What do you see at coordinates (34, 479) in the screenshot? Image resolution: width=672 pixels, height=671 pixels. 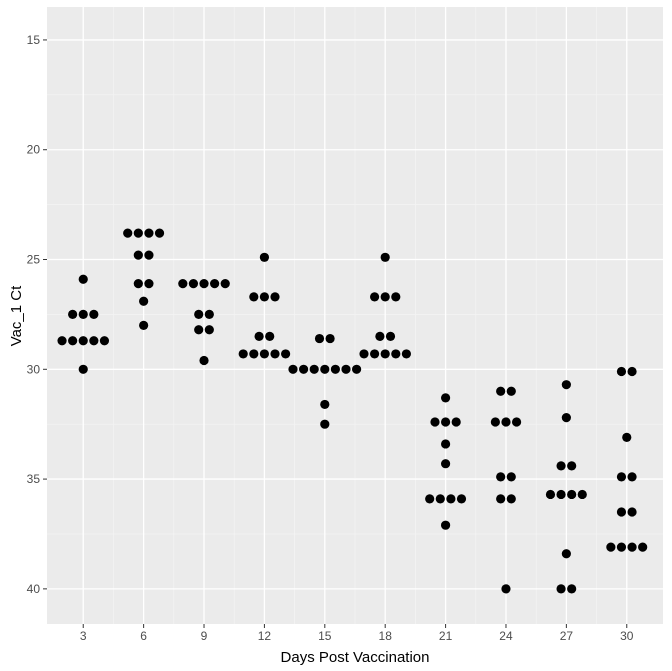 I see `y-tick-label: 35` at bounding box center [34, 479].